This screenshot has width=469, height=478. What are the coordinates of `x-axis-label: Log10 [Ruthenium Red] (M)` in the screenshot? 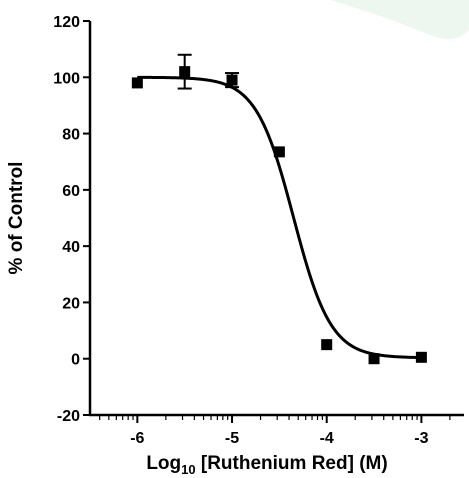 It's located at (266, 465).